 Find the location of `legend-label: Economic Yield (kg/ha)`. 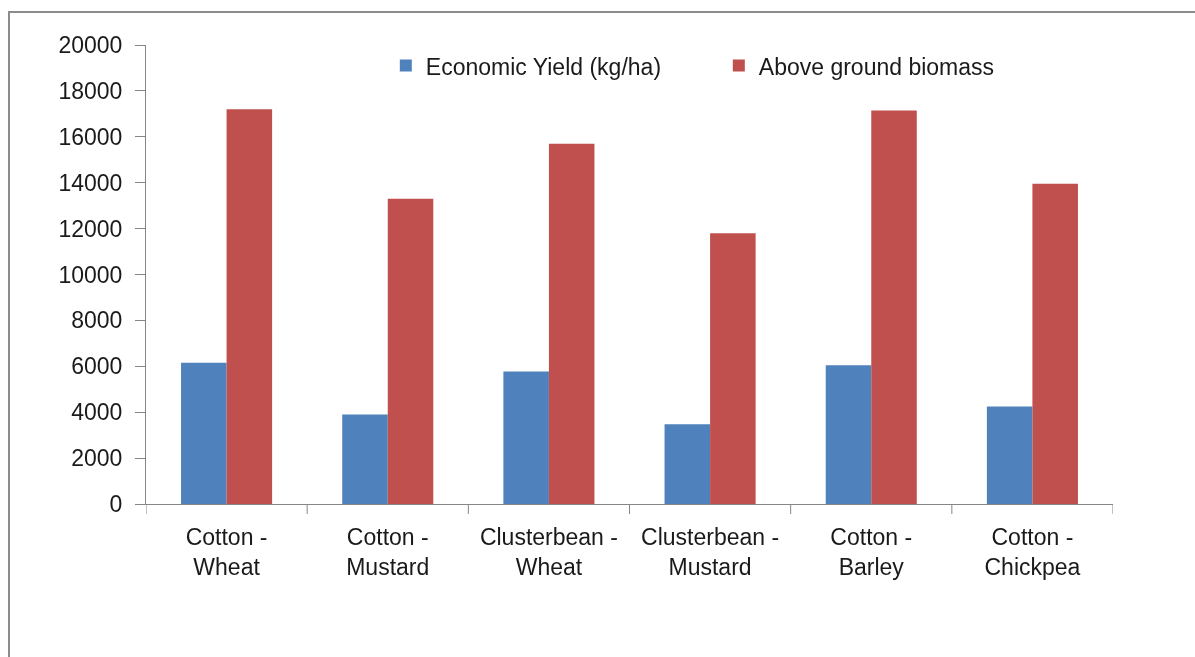

legend-label: Economic Yield (kg/ha) is located at coordinates (543, 66).